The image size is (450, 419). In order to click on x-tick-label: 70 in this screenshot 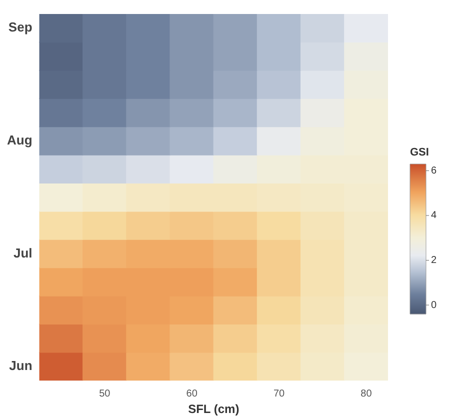, I will do `click(279, 394)`.